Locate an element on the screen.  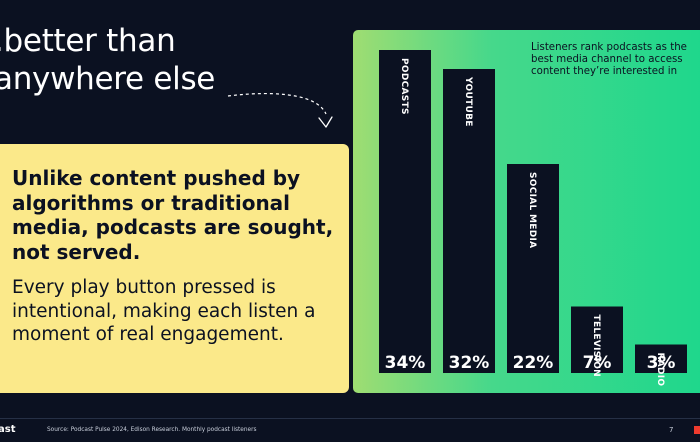
dashed-curved-arrow-icon is located at coordinates (280, 110).